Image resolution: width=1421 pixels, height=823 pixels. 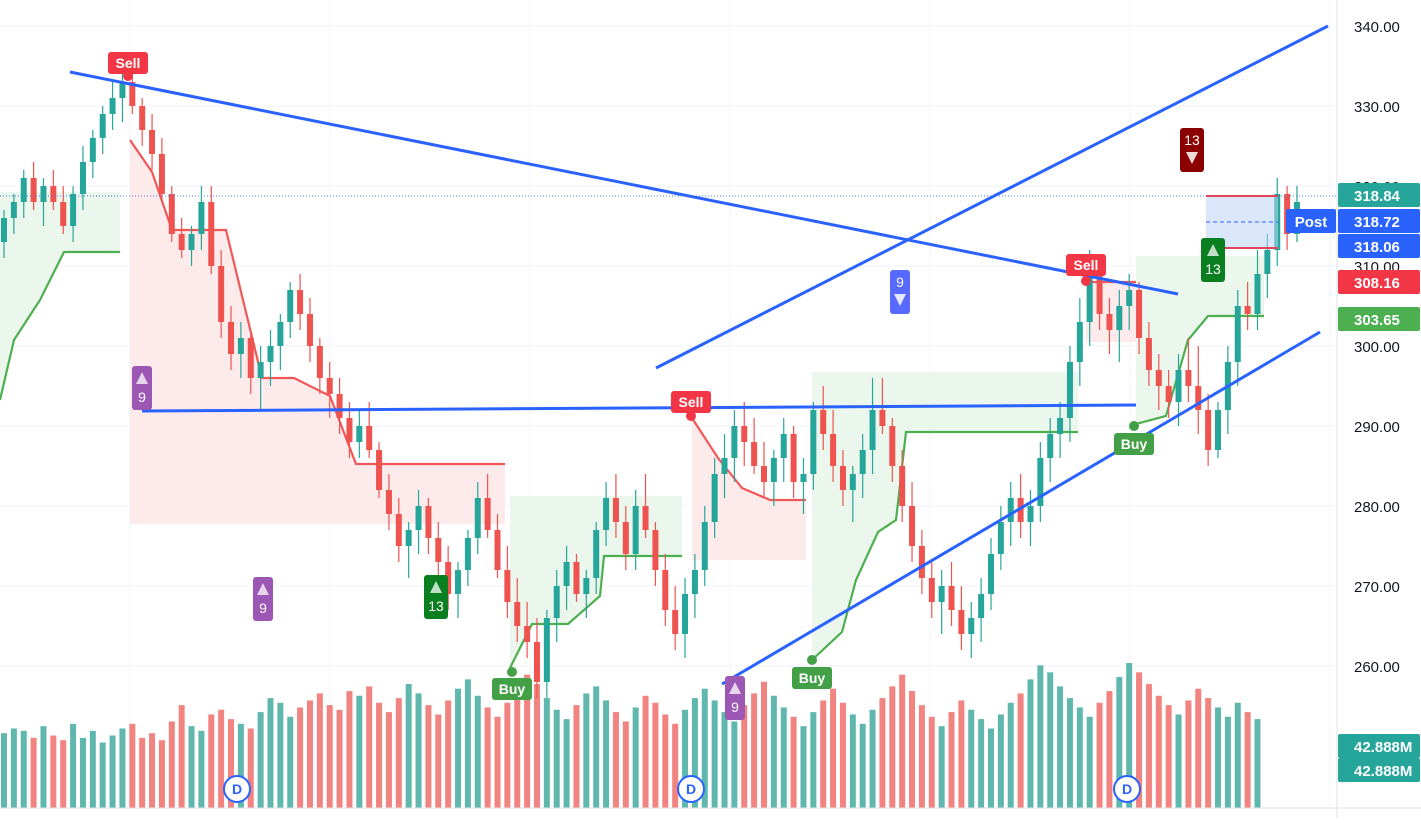 I want to click on countdown-thirteen-sell-badge: 13, so click(x=1192, y=150).